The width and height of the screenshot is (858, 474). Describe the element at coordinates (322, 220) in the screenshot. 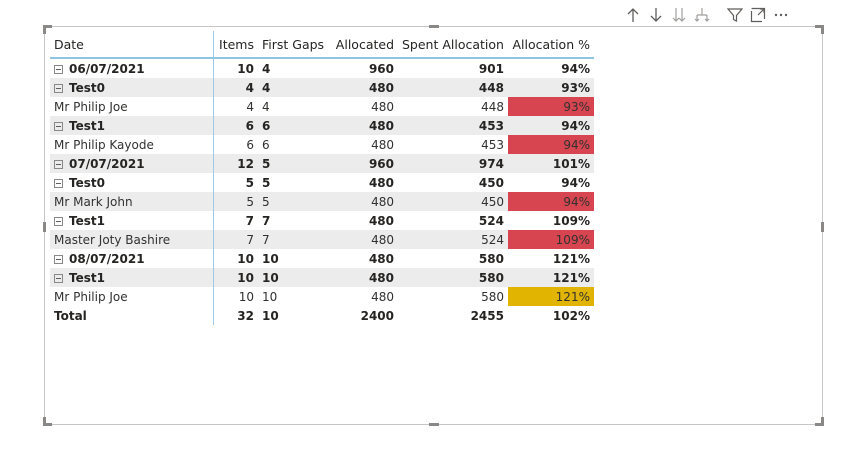

I see `table-row: Test1 7 7 480 524 109%` at that location.